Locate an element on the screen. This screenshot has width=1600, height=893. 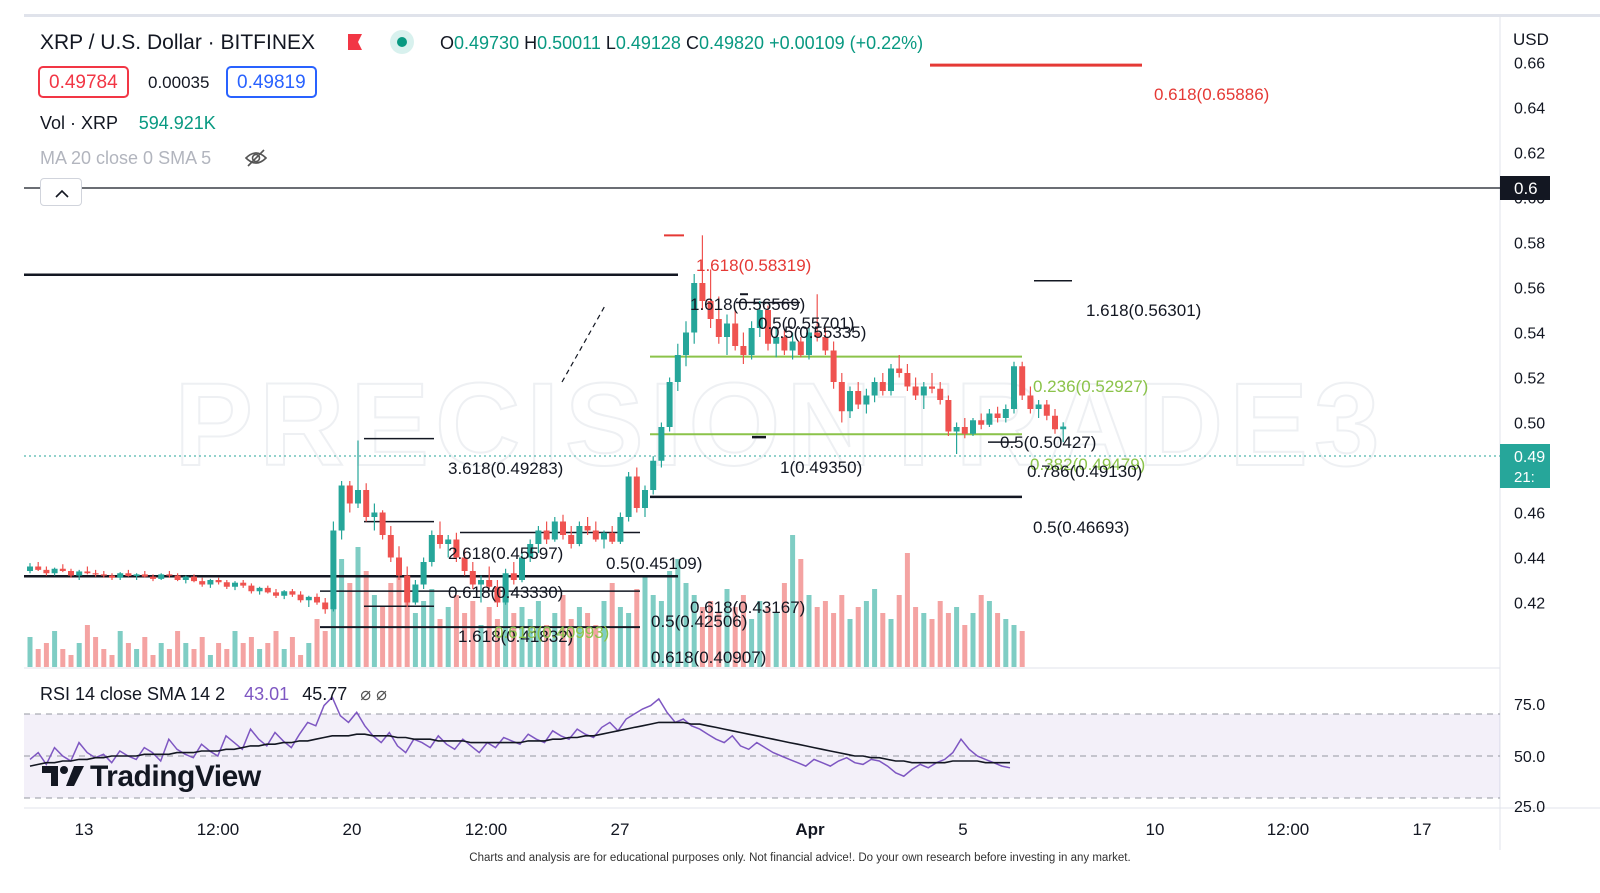
flag-icon is located at coordinates (354, 42).